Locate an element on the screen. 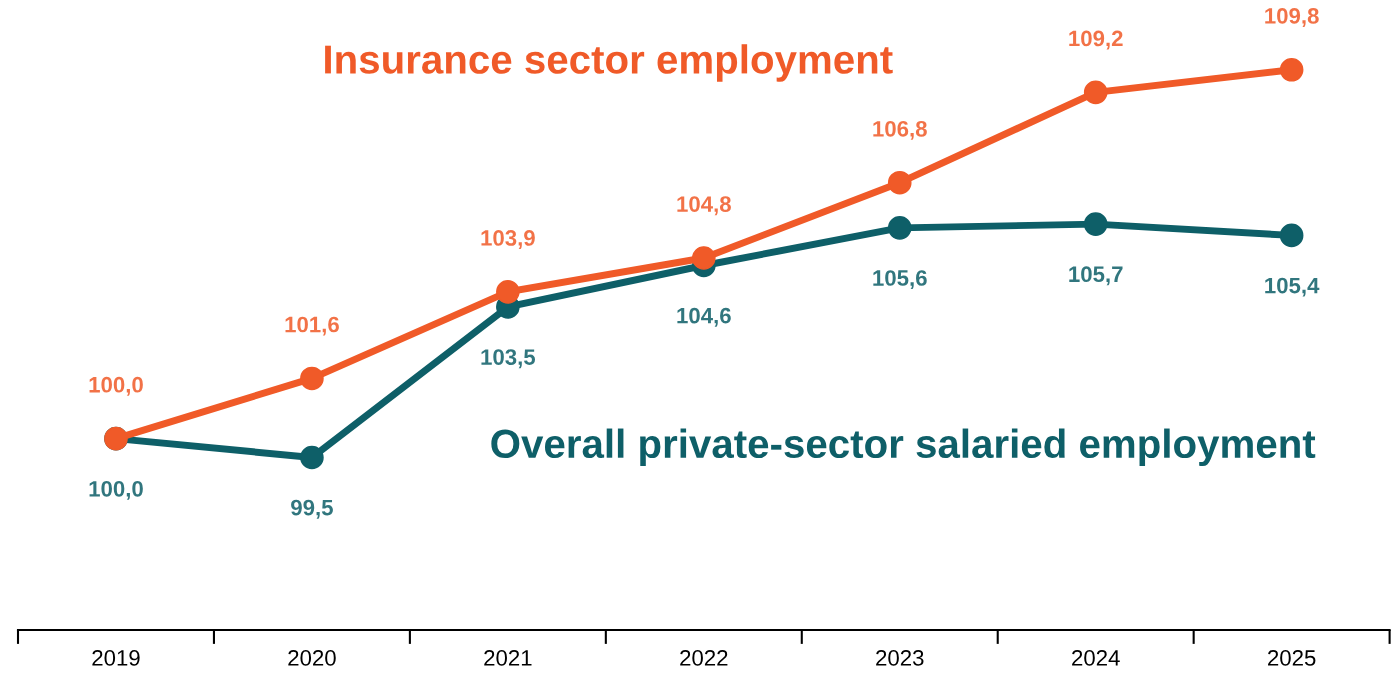  data-label: 105,4 is located at coordinates (1292, 287).